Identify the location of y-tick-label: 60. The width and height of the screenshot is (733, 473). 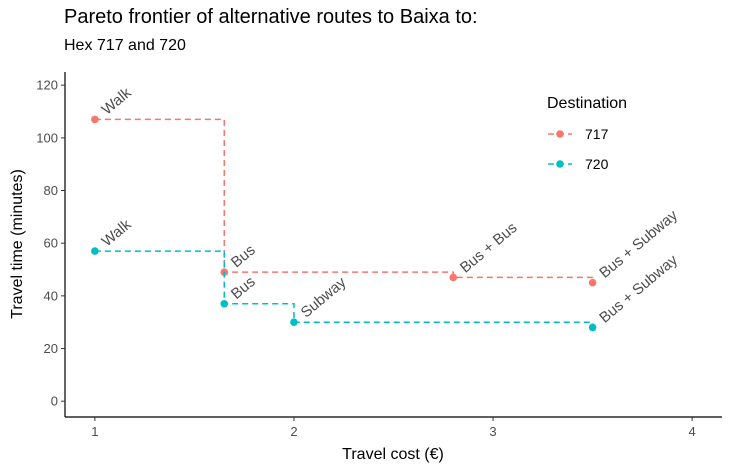
(51, 243).